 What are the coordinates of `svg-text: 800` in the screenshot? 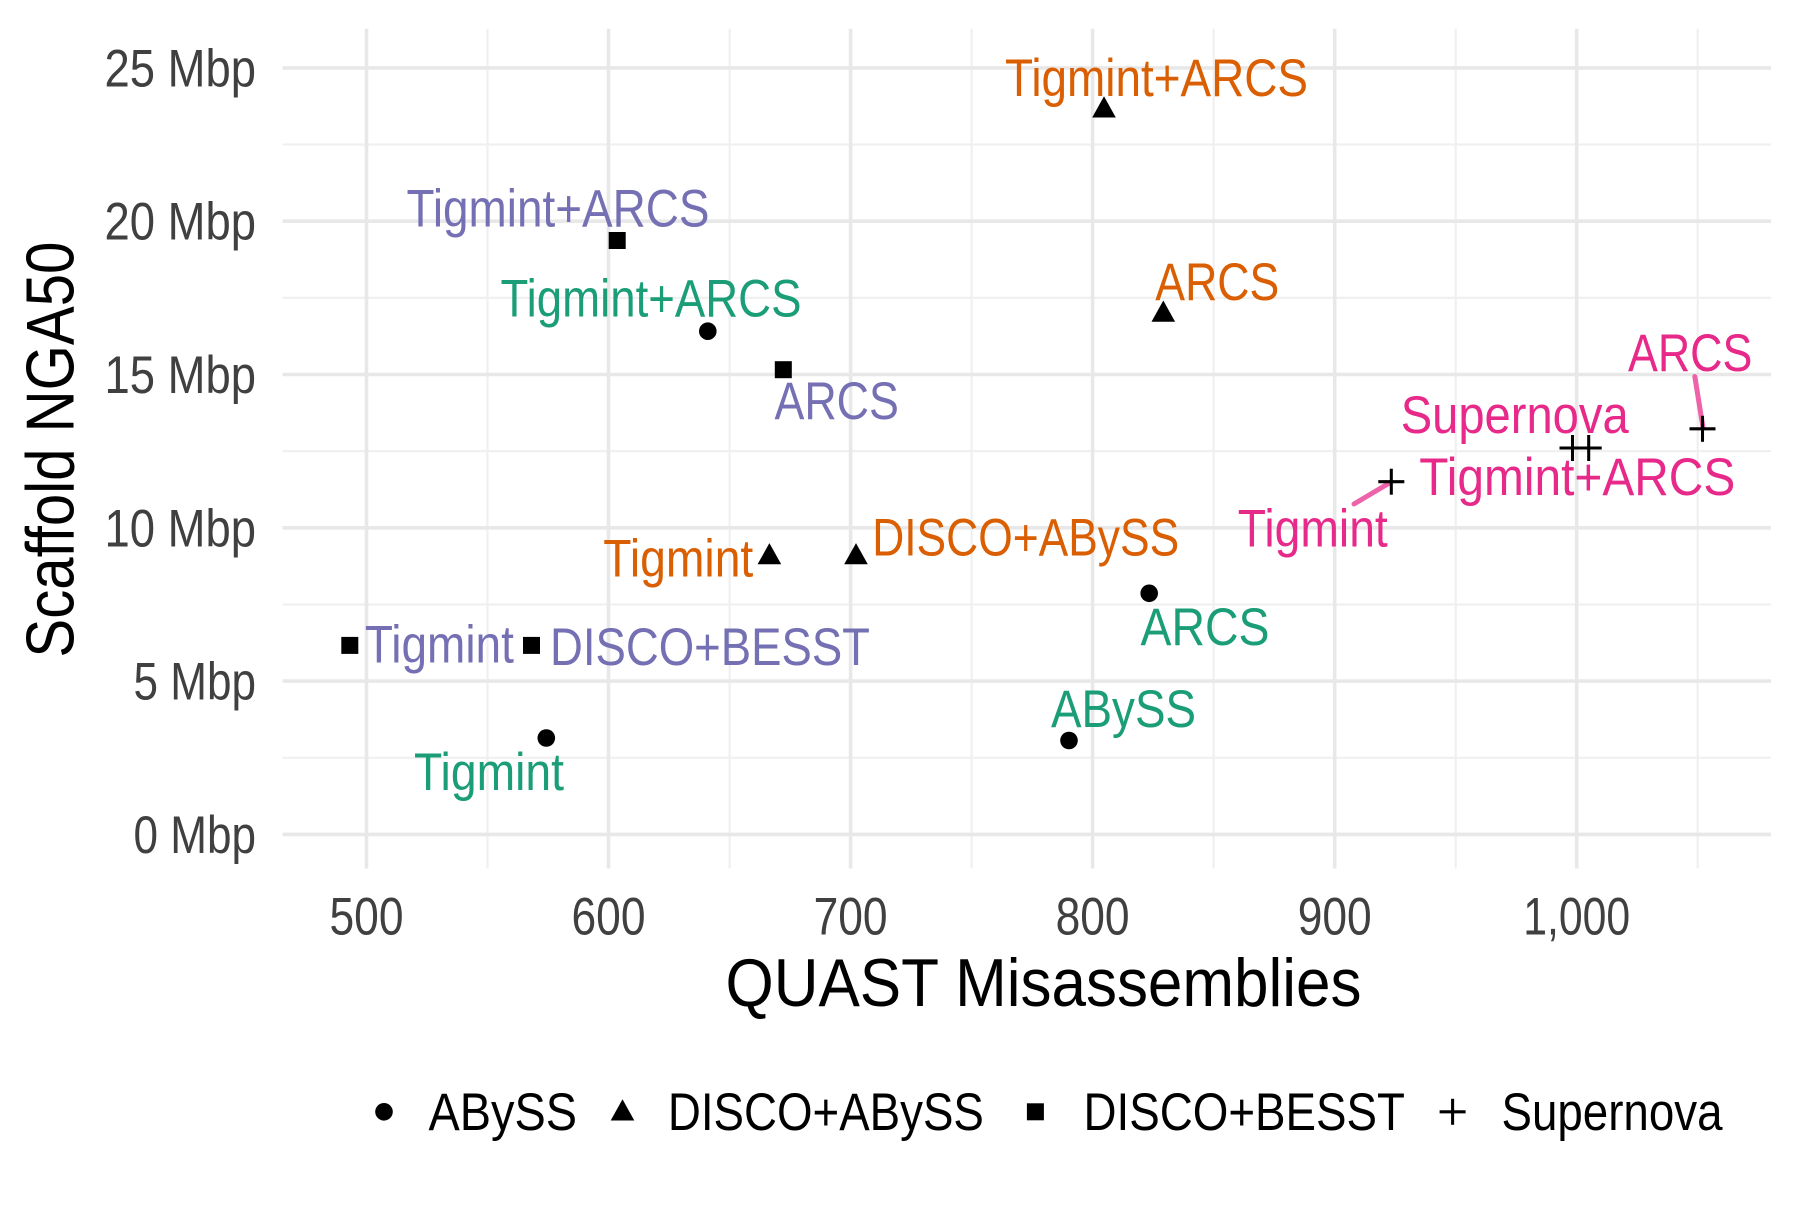 It's located at (1093, 917).